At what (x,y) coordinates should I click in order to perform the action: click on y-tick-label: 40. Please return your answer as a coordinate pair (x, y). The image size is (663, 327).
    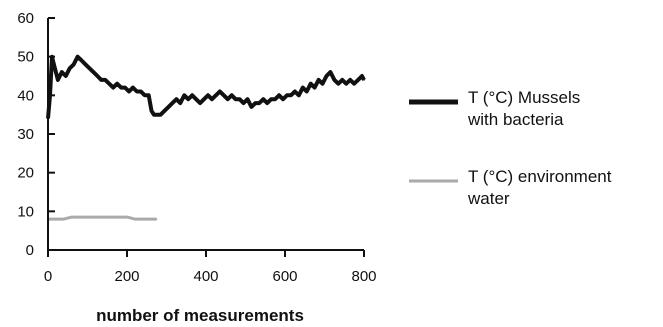
    Looking at the image, I should click on (25, 95).